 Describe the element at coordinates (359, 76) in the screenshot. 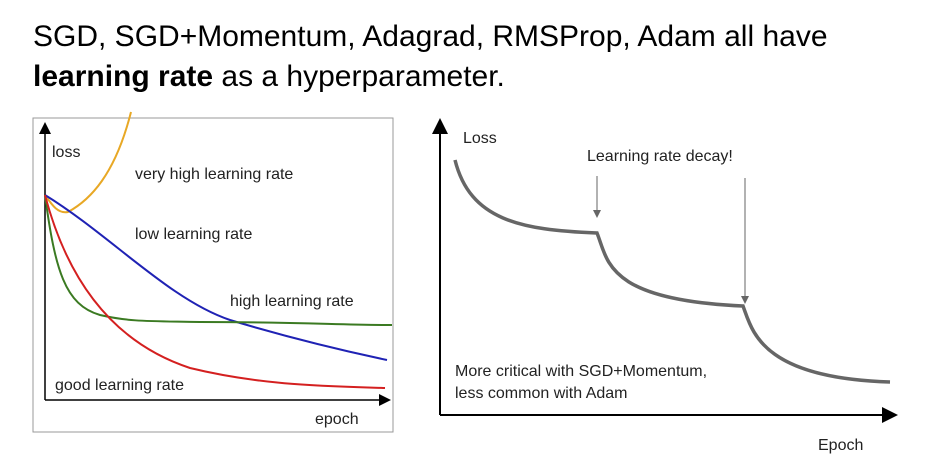

I see `title-rest: as a hyperparameter.` at that location.